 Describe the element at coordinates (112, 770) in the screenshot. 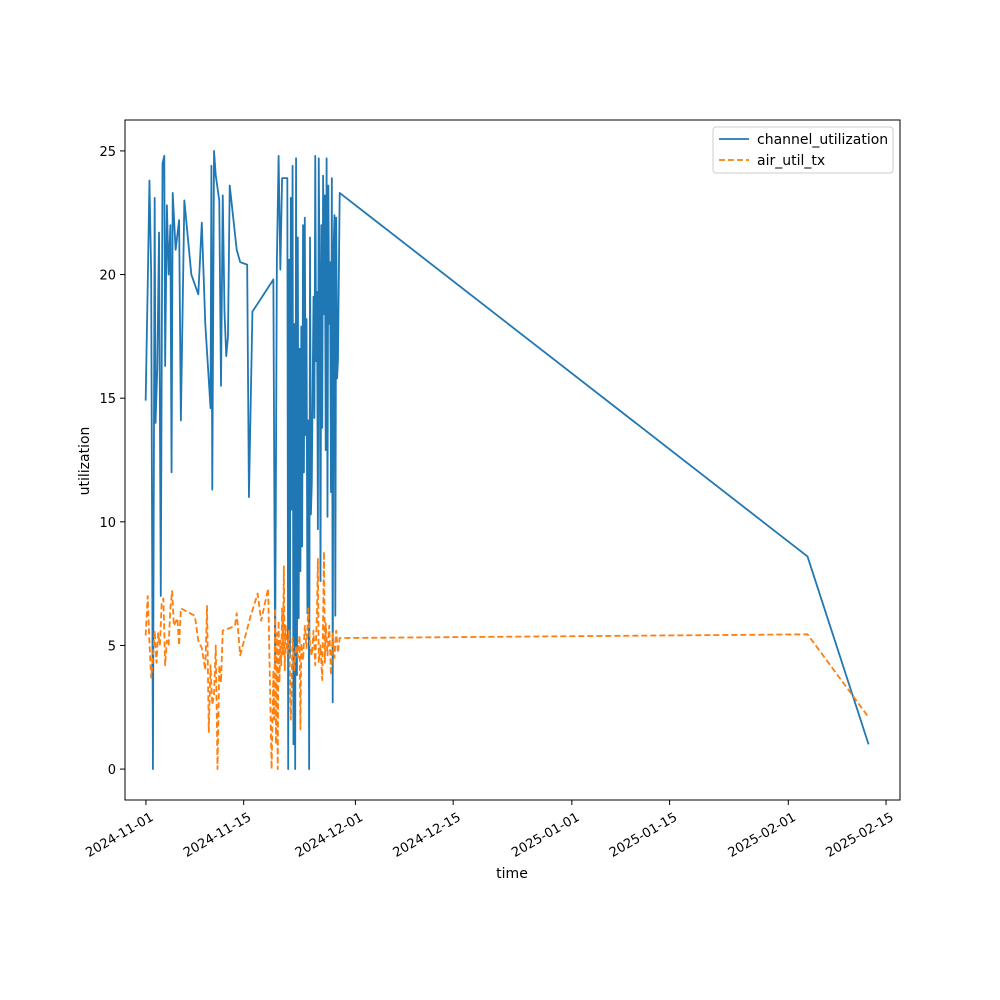

I see `y-tick-label: 0` at that location.